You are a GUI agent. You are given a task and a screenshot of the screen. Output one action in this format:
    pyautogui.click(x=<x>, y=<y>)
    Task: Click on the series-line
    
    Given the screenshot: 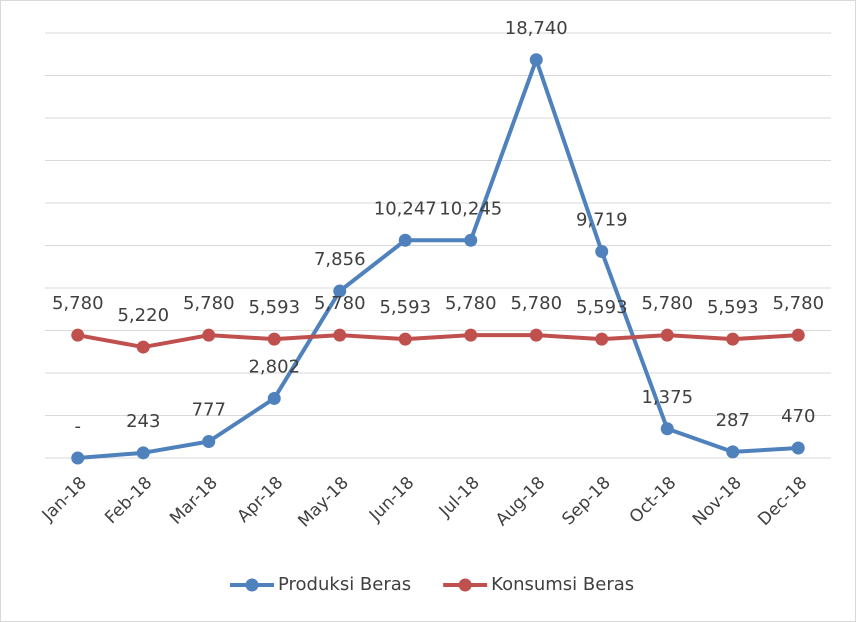 What is the action you would take?
    pyautogui.click(x=438, y=341)
    